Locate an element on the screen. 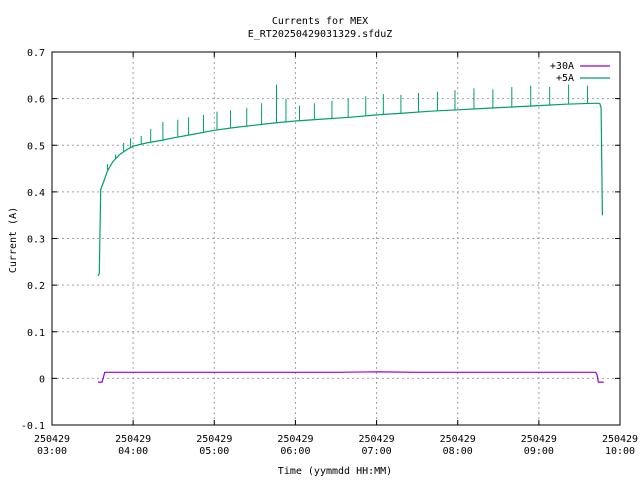 The height and width of the screenshot is (484, 640). x-tick-time-label: 07:00 is located at coordinates (377, 451).